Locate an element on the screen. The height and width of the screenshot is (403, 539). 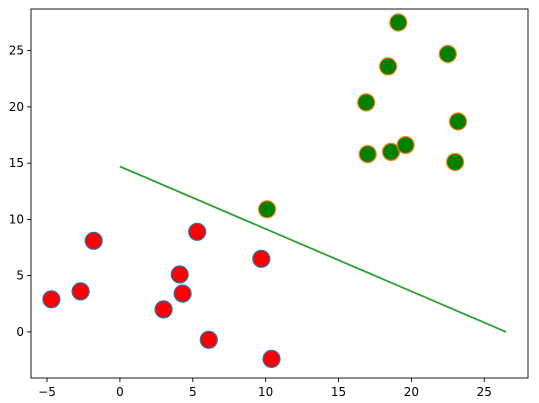
x-tick-label: 5 is located at coordinates (193, 392).